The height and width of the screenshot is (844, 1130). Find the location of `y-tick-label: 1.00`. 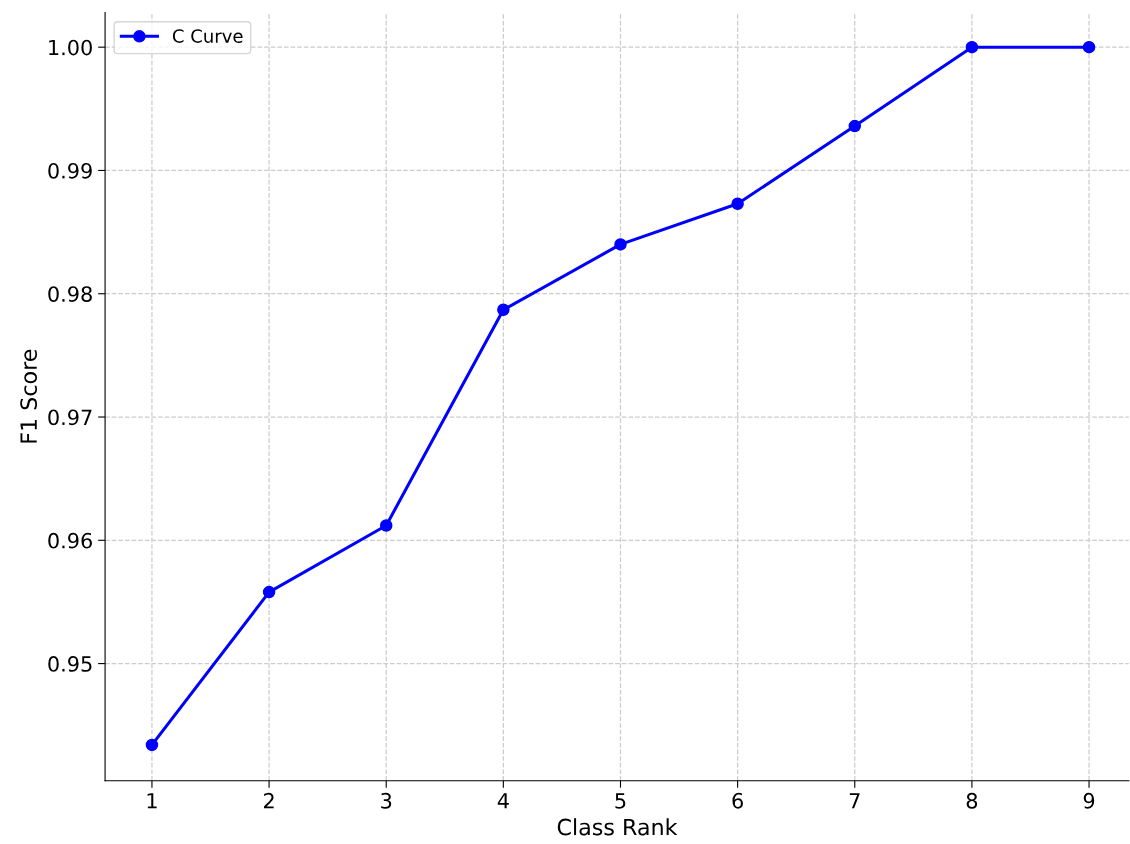

y-tick-label: 1.00 is located at coordinates (70, 47).